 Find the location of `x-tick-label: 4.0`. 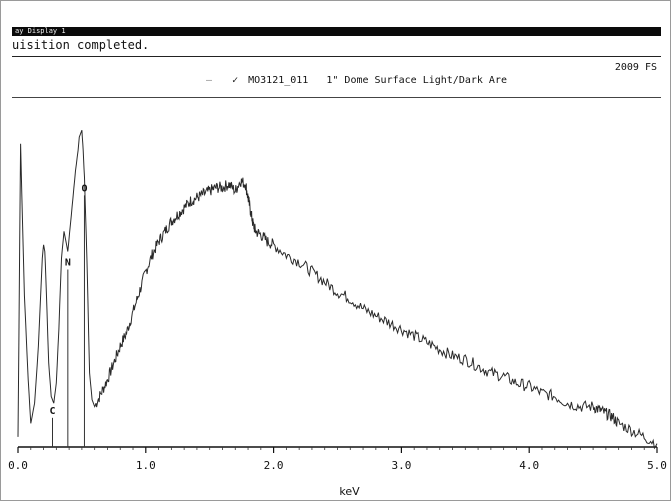

x-tick-label: 4.0 is located at coordinates (529, 465).